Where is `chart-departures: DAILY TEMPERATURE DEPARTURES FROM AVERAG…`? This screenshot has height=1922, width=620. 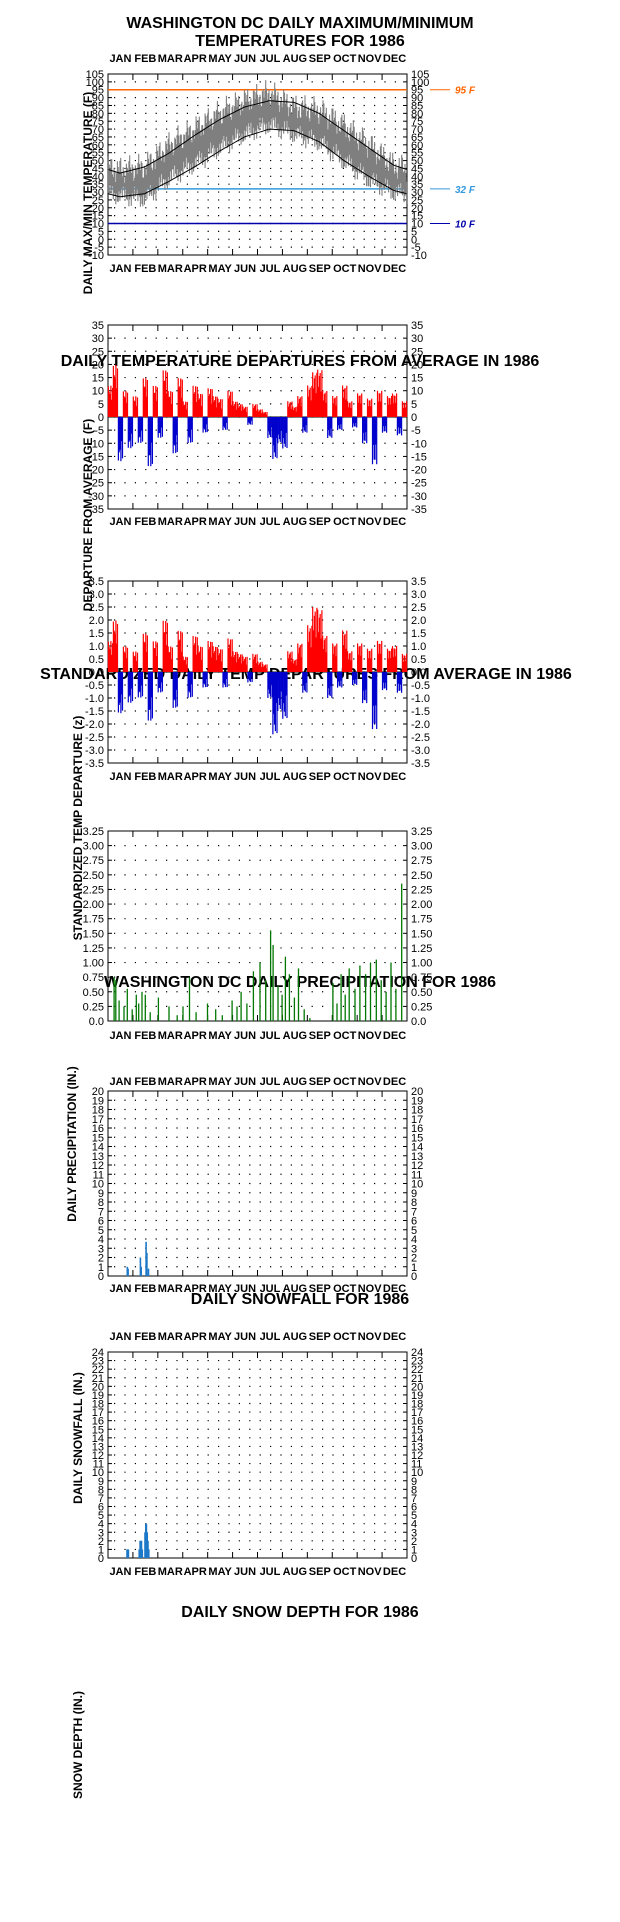 chart-departures: DAILY TEMPERATURE DEPARTURES FROM AVERAG… is located at coordinates (300, 482).